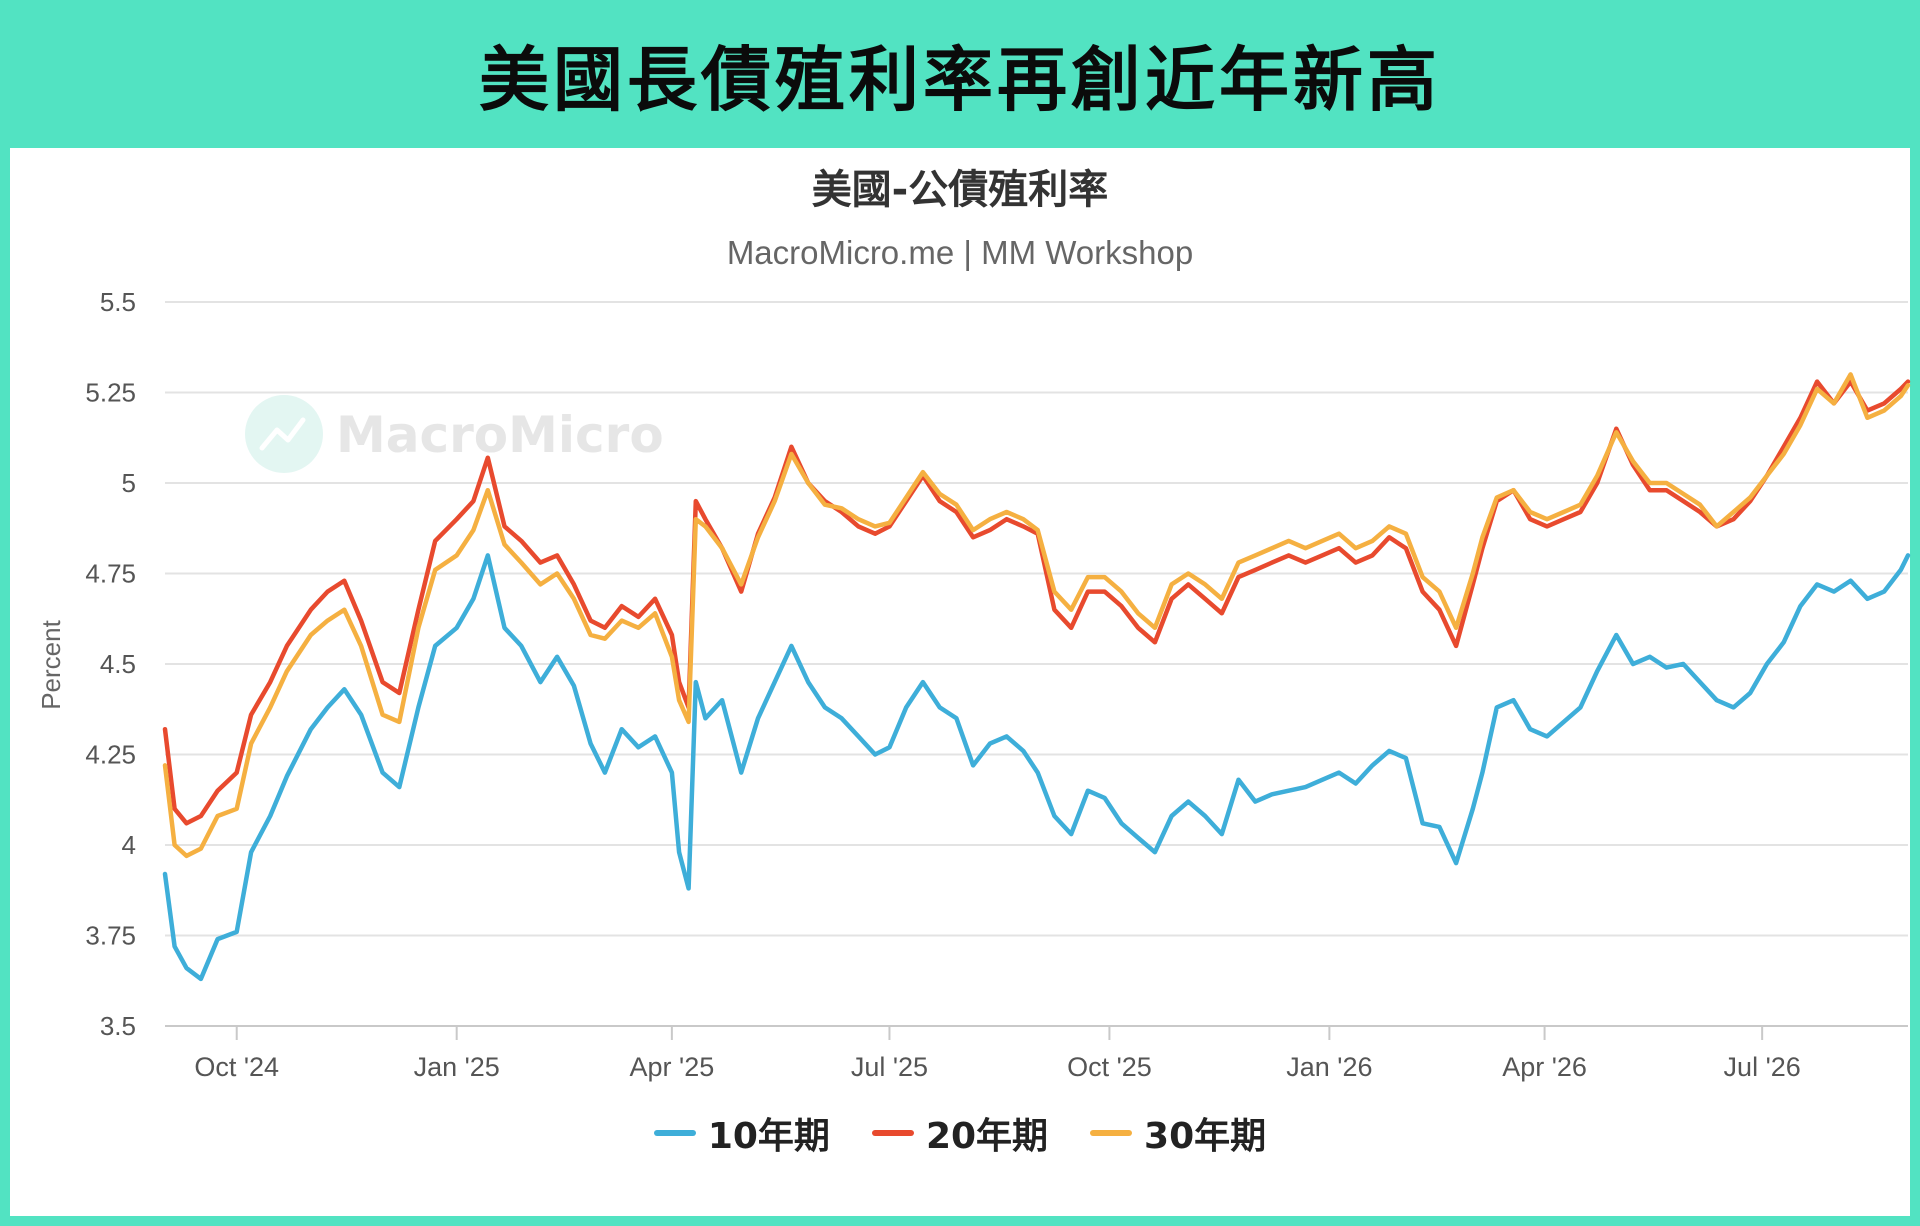 The height and width of the screenshot is (1226, 1920). Describe the element at coordinates (960, 190) in the screenshot. I see `chart-title: 美國-公債殖利率` at that location.